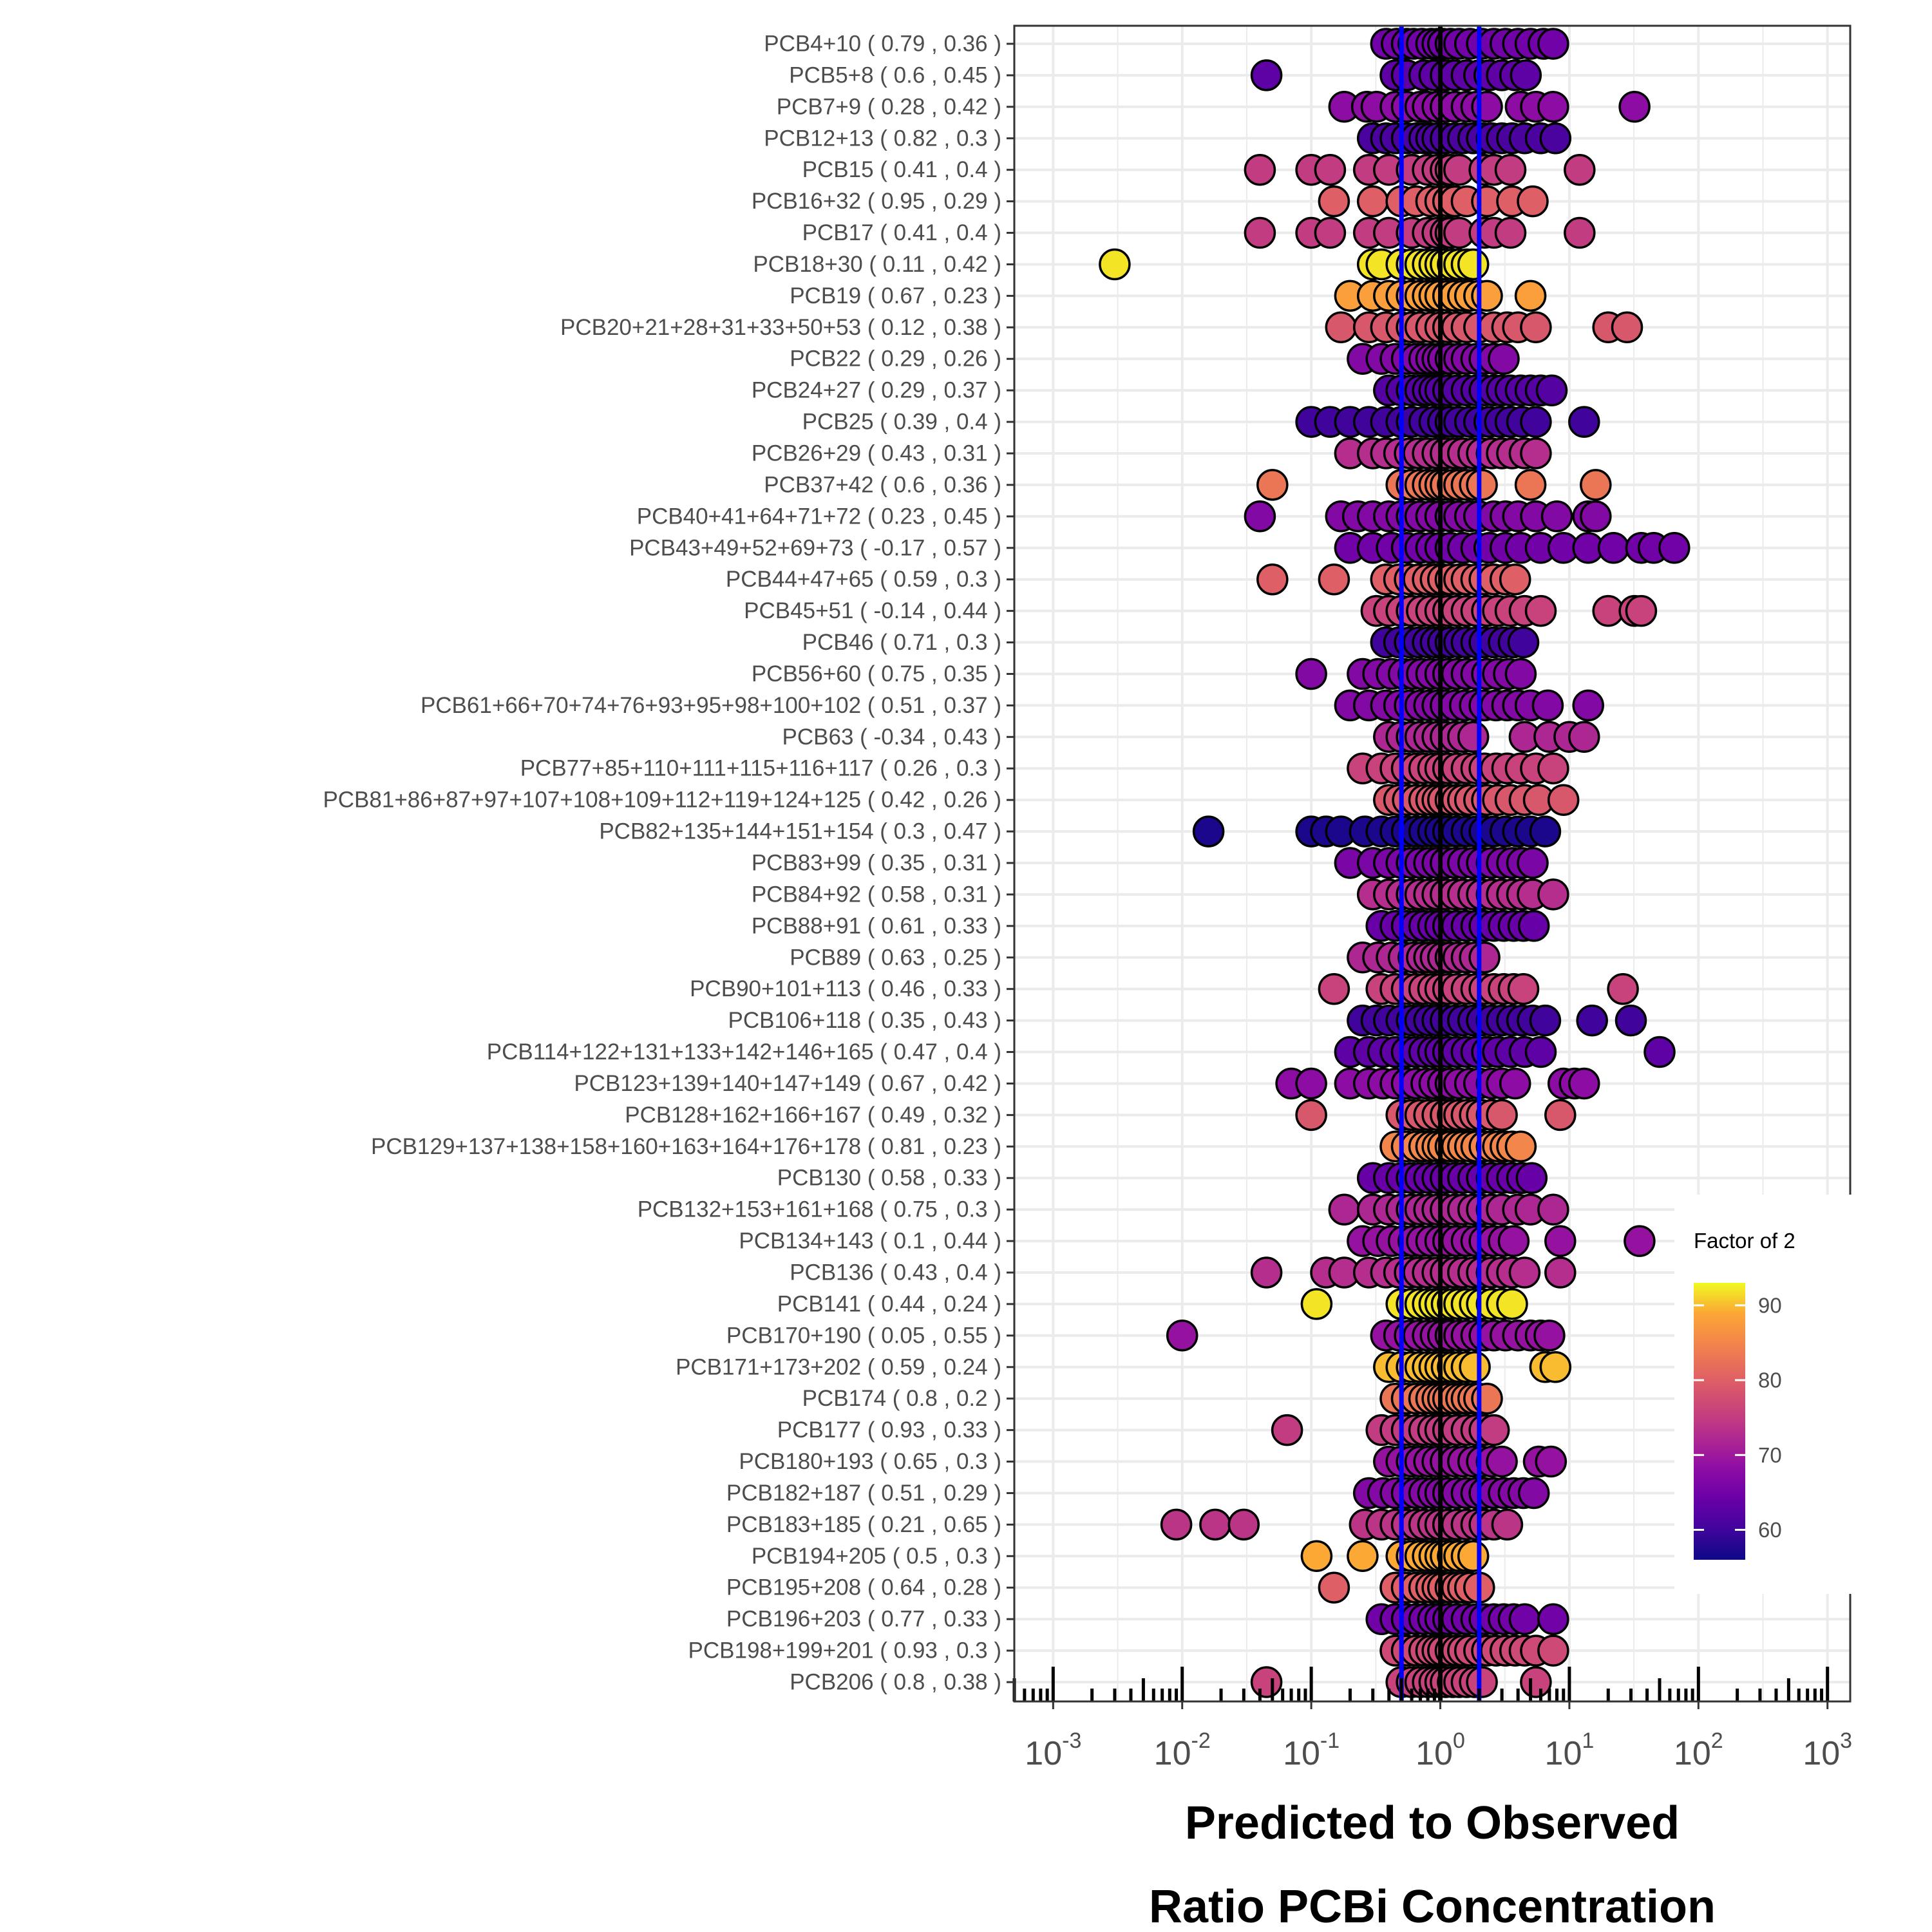 The image size is (1932, 1932). I want to click on category-label: PCB24+27 ( 0.29 , 0.37 ), so click(877, 390).